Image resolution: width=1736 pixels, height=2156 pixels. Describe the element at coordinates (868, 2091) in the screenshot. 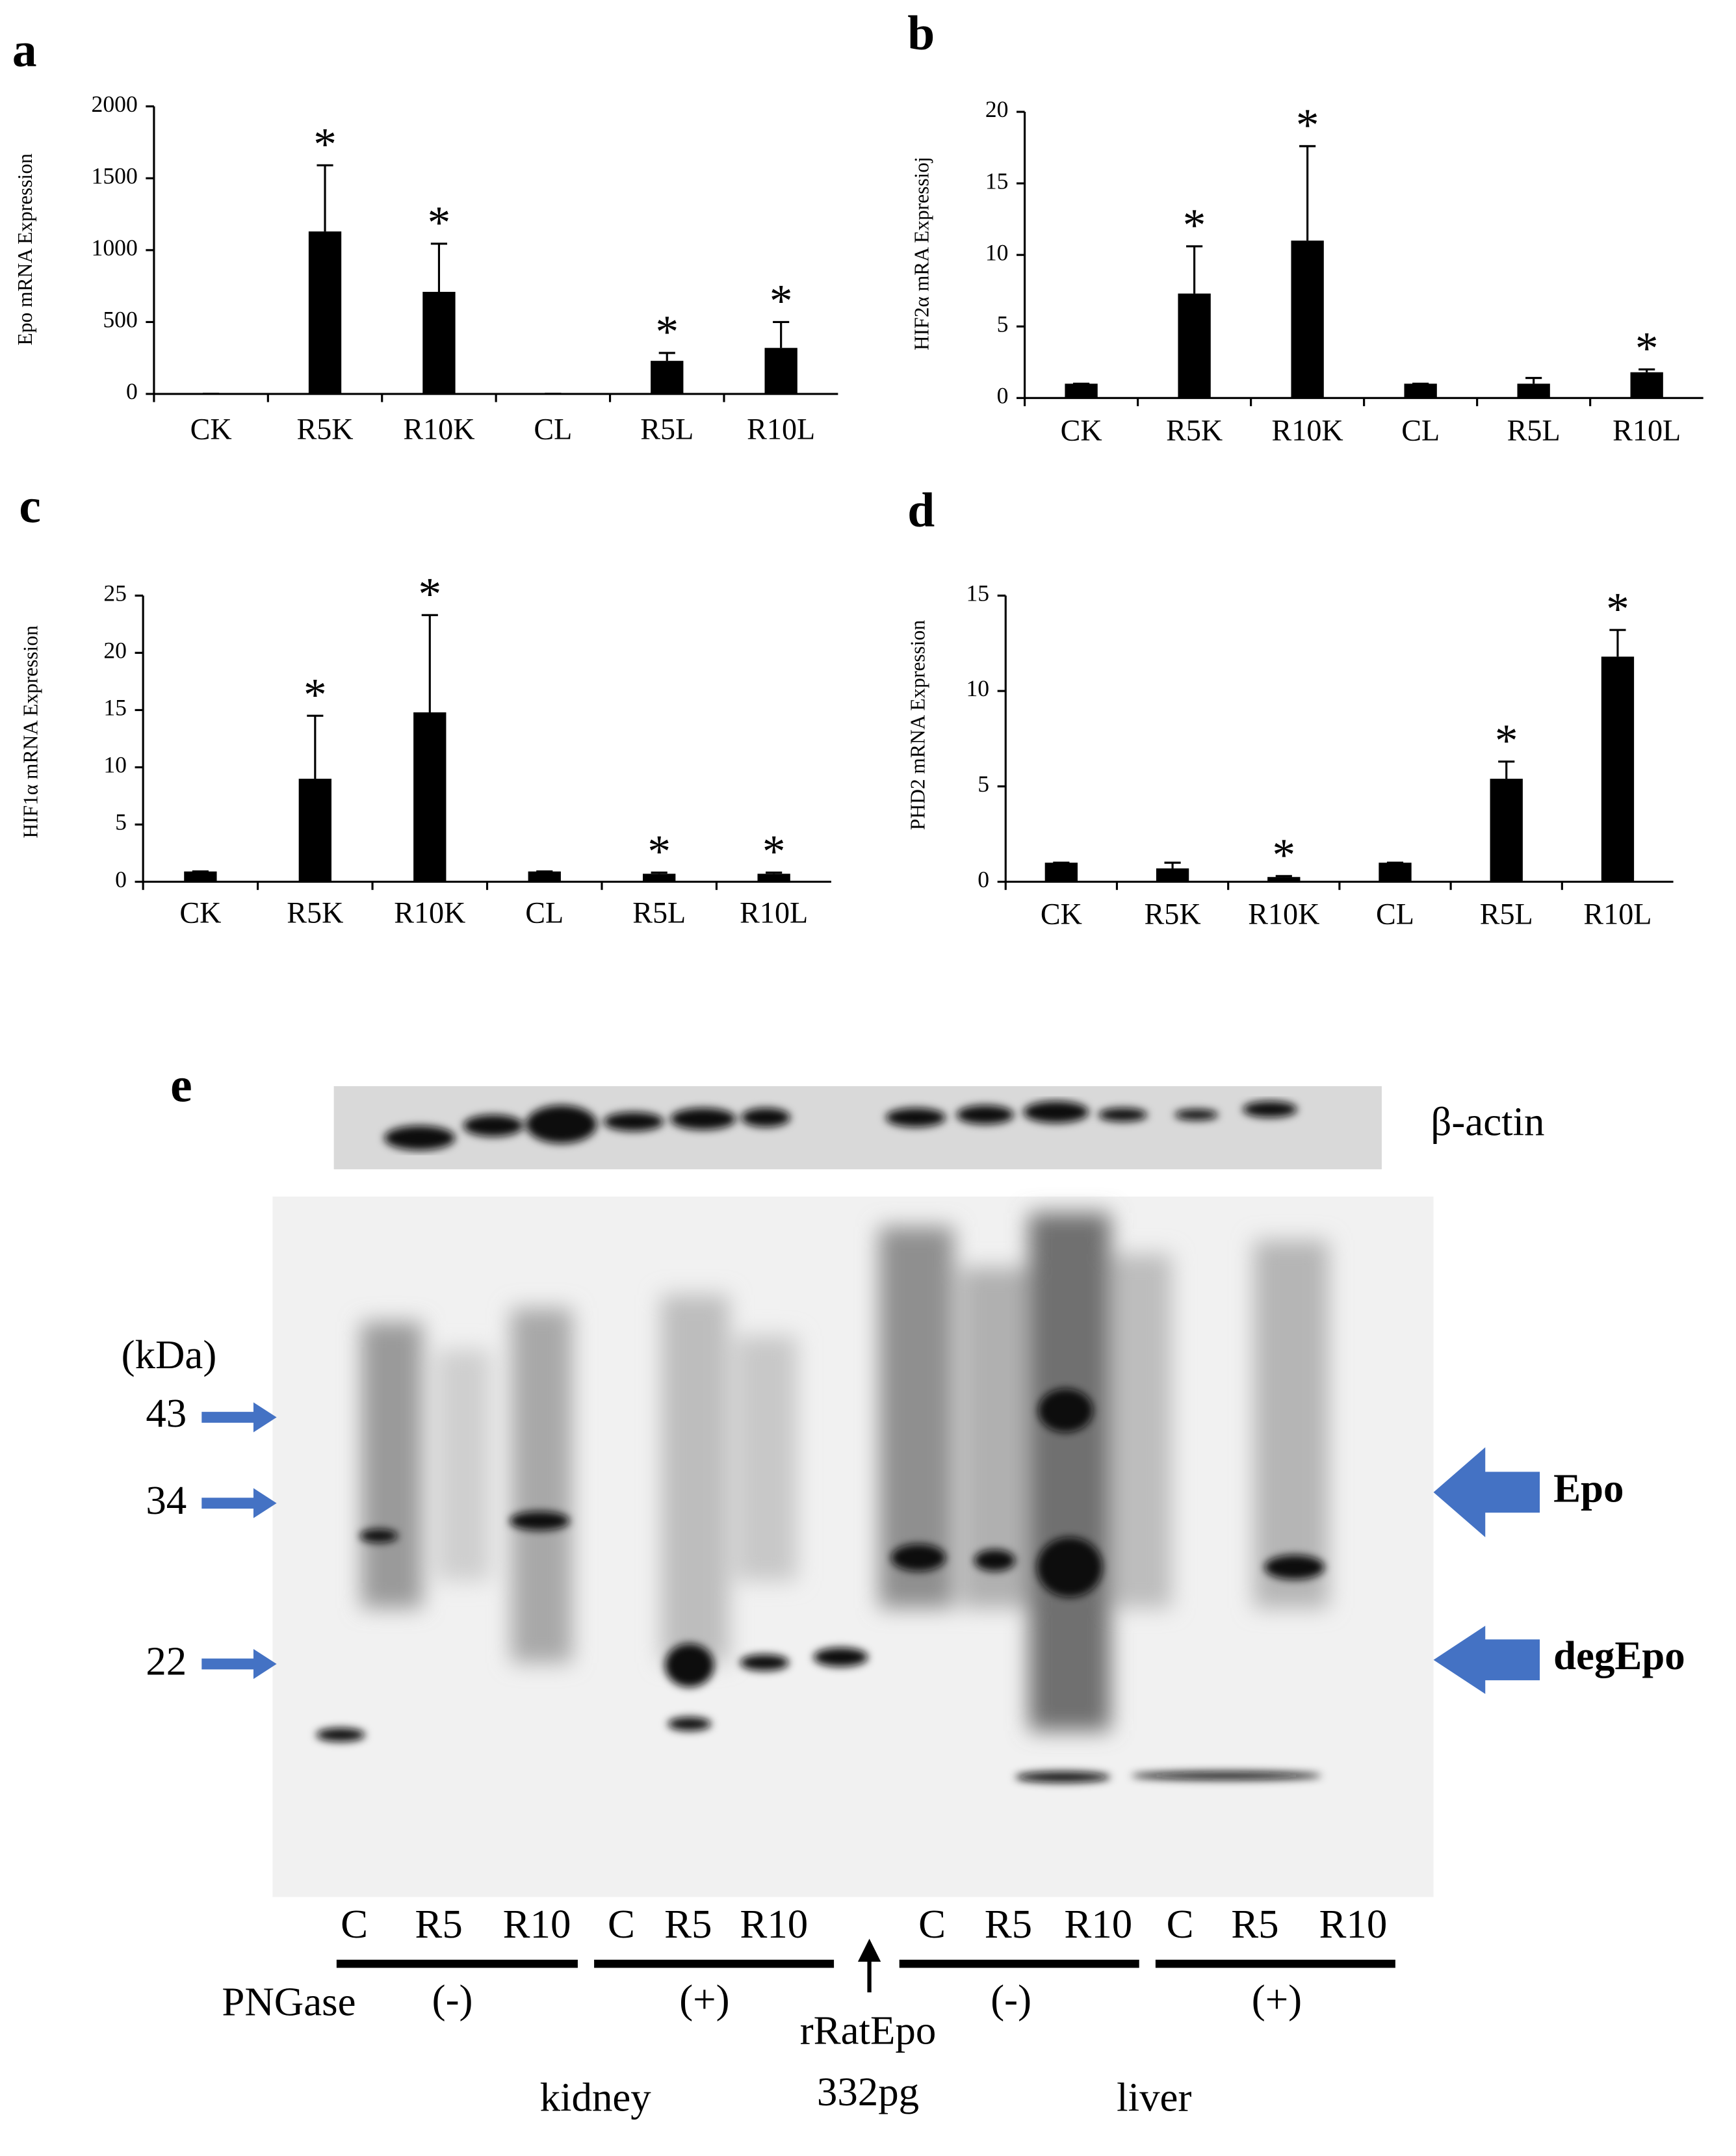

I see `standard-label: 332pg` at that location.